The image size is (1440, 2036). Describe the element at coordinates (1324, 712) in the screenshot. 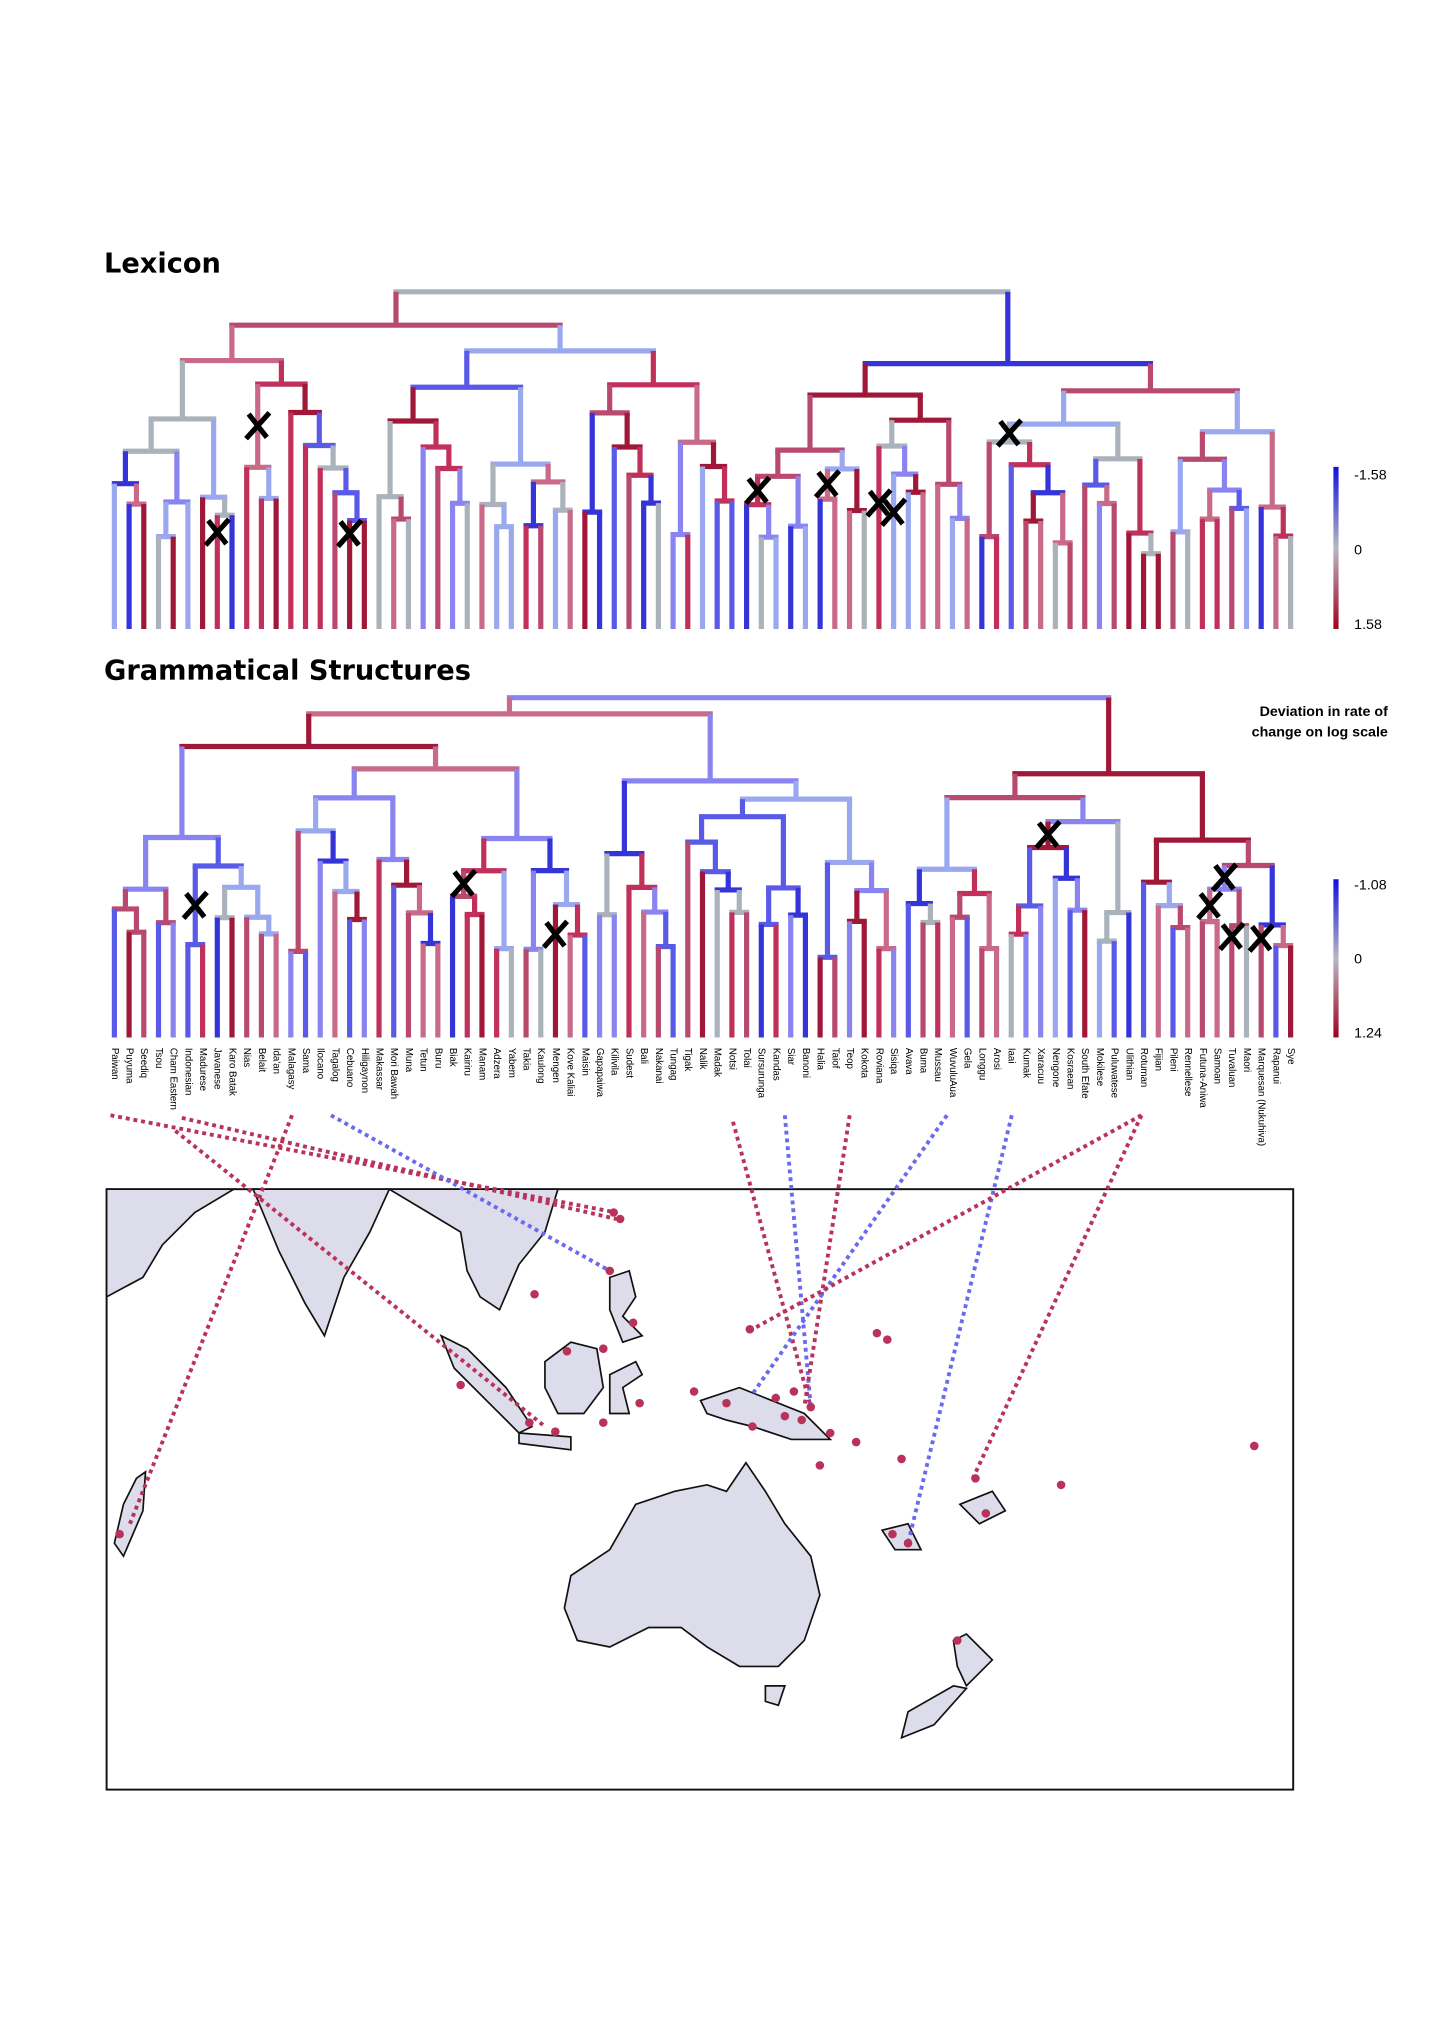

I see `legend-title: Deviation in rate of` at that location.